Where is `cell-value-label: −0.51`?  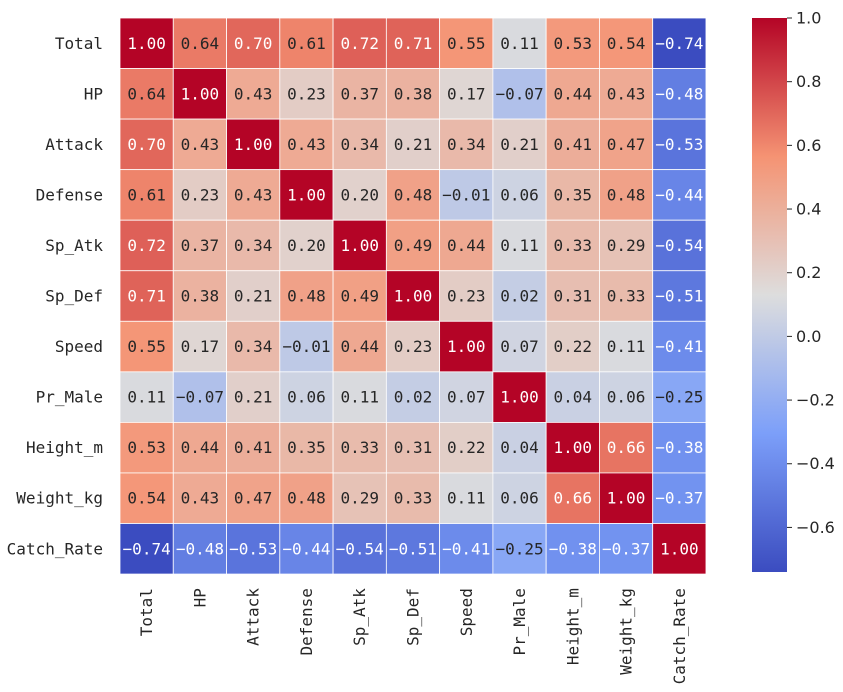 cell-value-label: −0.51 is located at coordinates (679, 296).